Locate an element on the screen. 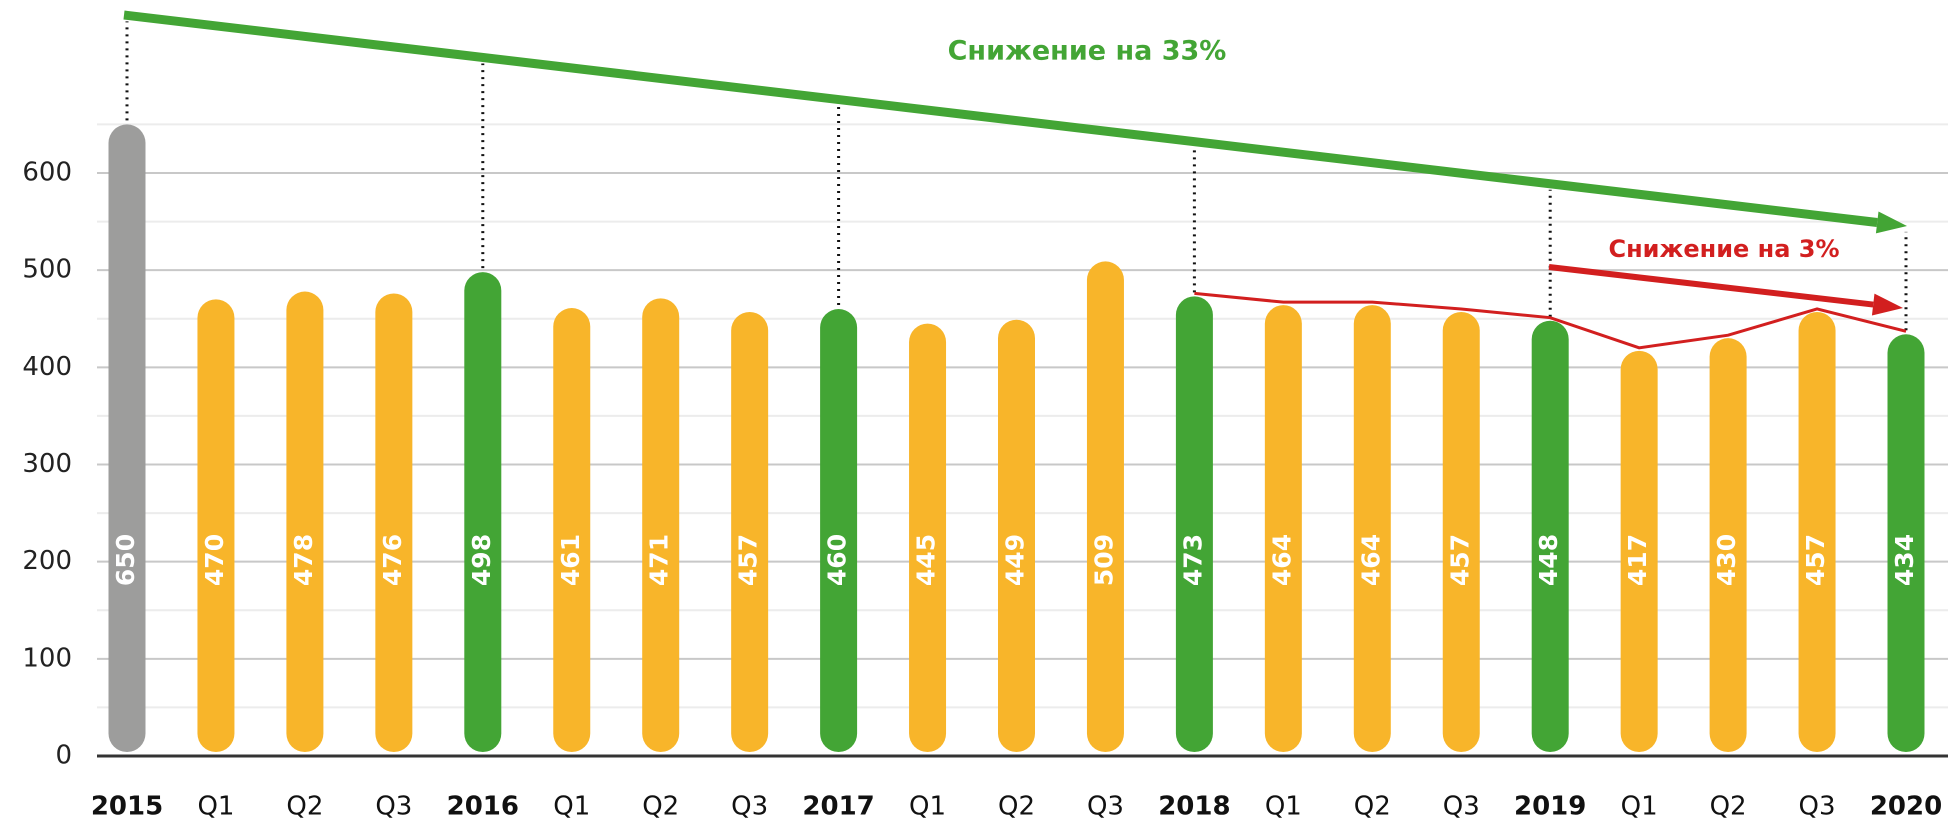 The height and width of the screenshot is (840, 1948). trend-line is located at coordinates (1550, 320).